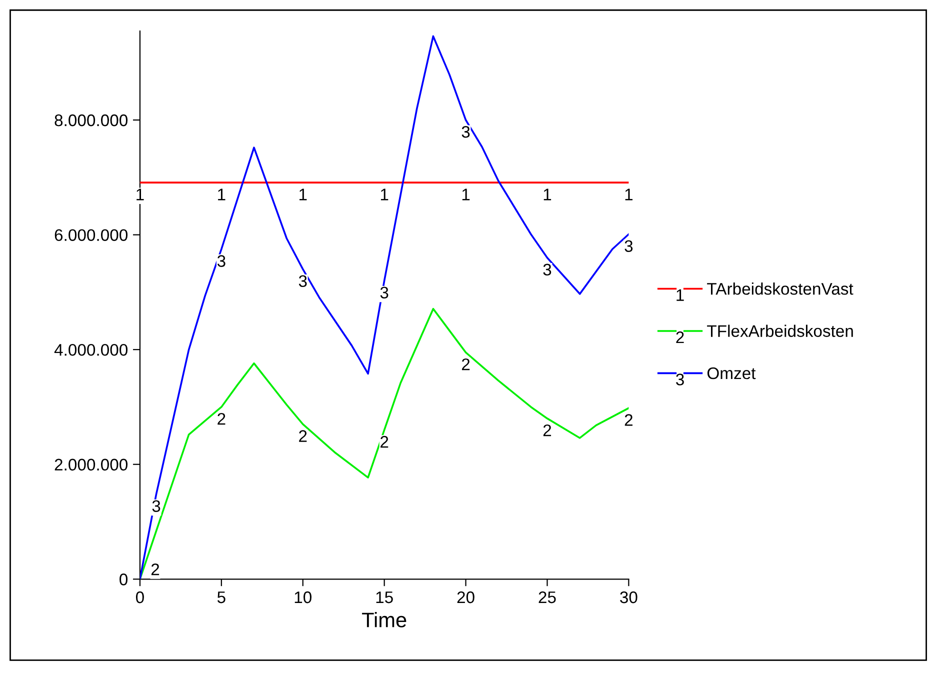 The width and height of the screenshot is (930, 675). What do you see at coordinates (91, 464) in the screenshot?
I see `y-tick-label: 2.000.000` at bounding box center [91, 464].